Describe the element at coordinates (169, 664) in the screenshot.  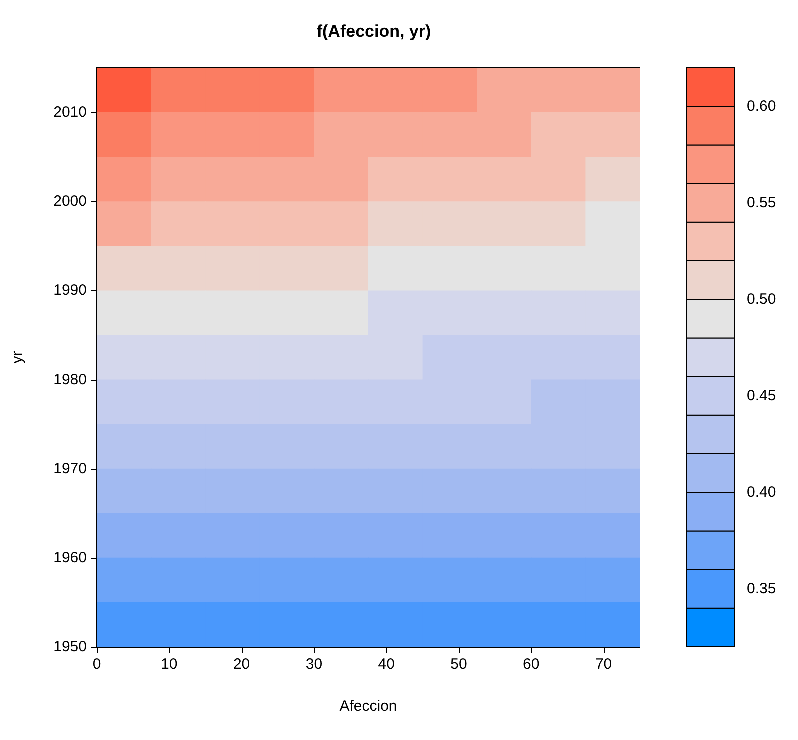
I see `x-tick-label: 10` at that location.